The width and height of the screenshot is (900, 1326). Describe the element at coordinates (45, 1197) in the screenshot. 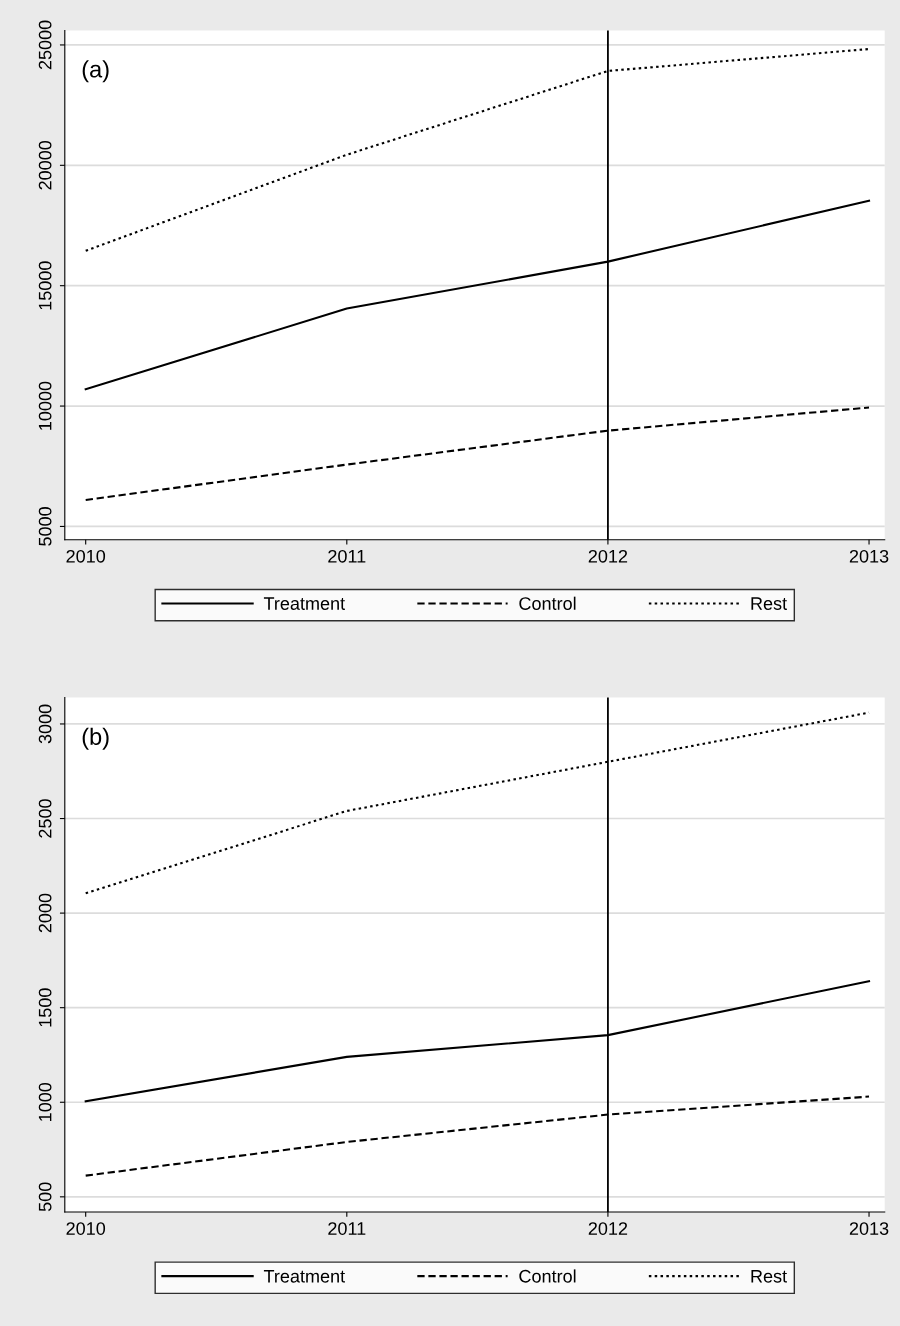

I see `y-tick-label: 500` at that location.